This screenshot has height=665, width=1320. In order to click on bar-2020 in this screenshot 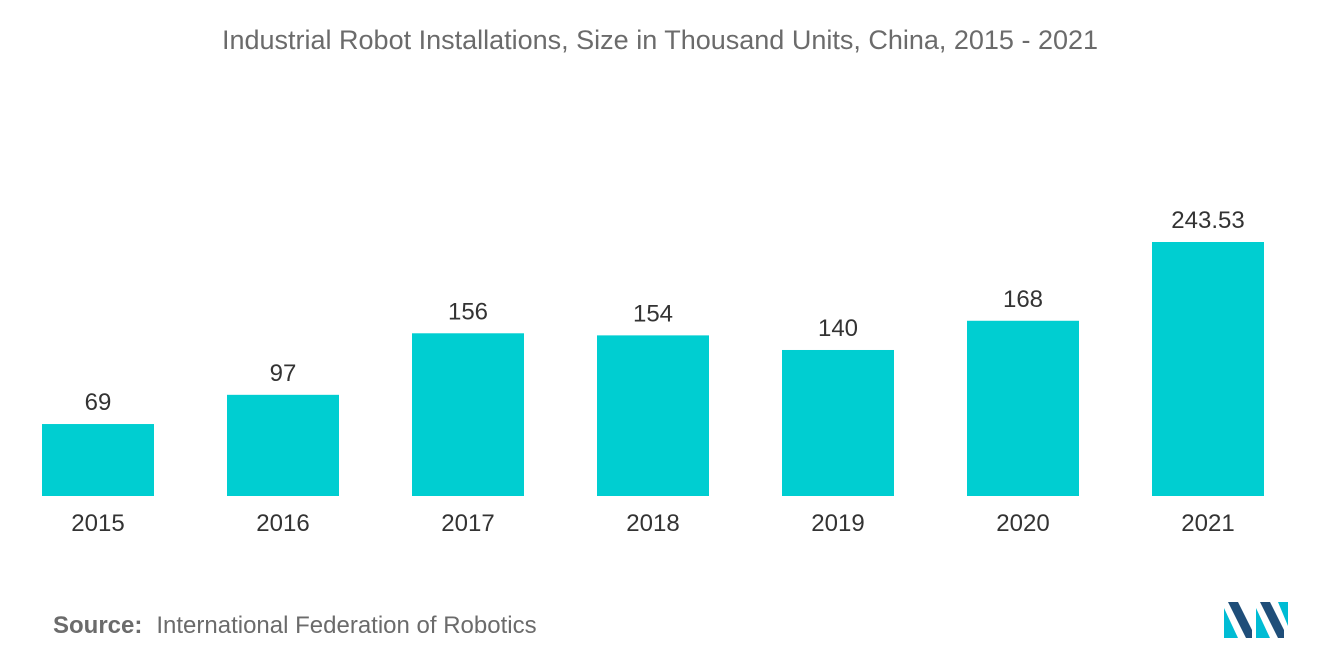, I will do `click(1023, 408)`.